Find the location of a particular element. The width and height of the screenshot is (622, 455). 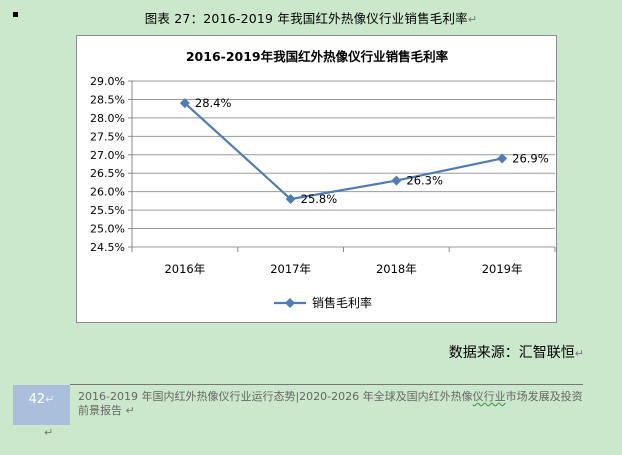

figure-caption: 图表 27：2016-2019 年我国红外热像仪行业销售毛利率↵ is located at coordinates (311, 17).